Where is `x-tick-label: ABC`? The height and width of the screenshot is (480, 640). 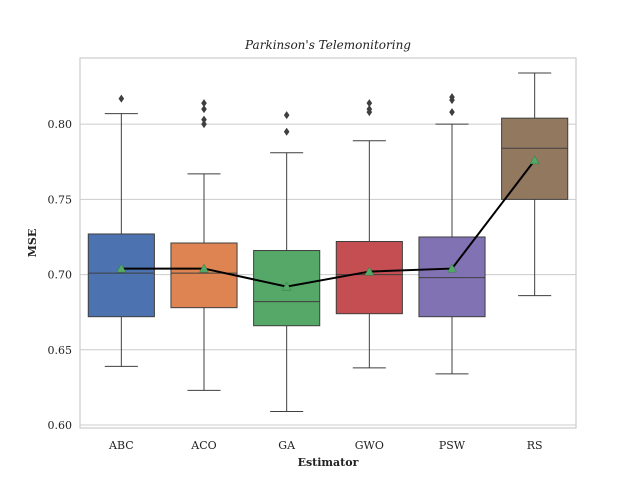
x-tick-label: ABC is located at coordinates (121, 445).